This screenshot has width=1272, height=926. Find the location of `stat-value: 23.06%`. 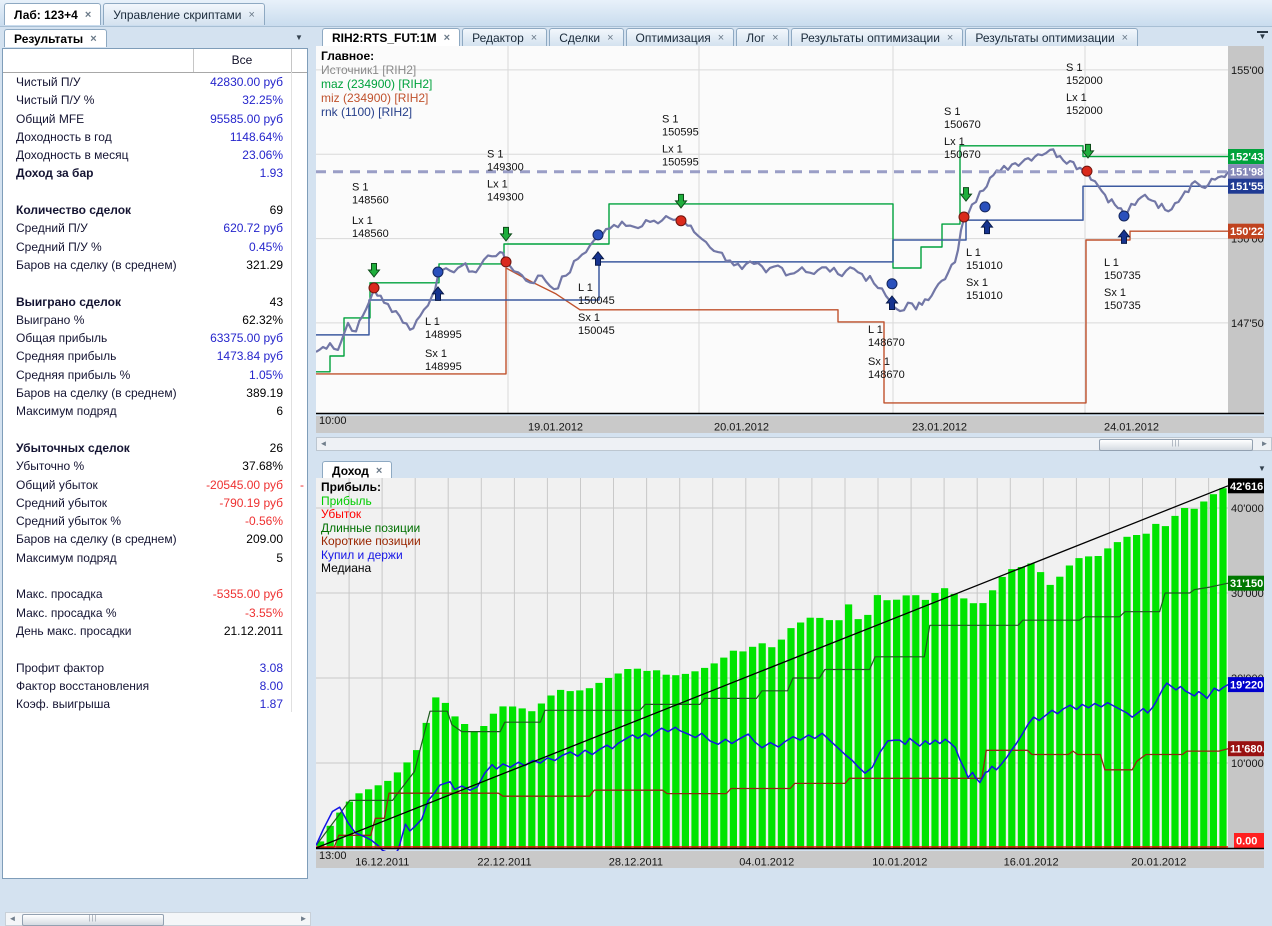

stat-value: 23.06% is located at coordinates (262, 155).